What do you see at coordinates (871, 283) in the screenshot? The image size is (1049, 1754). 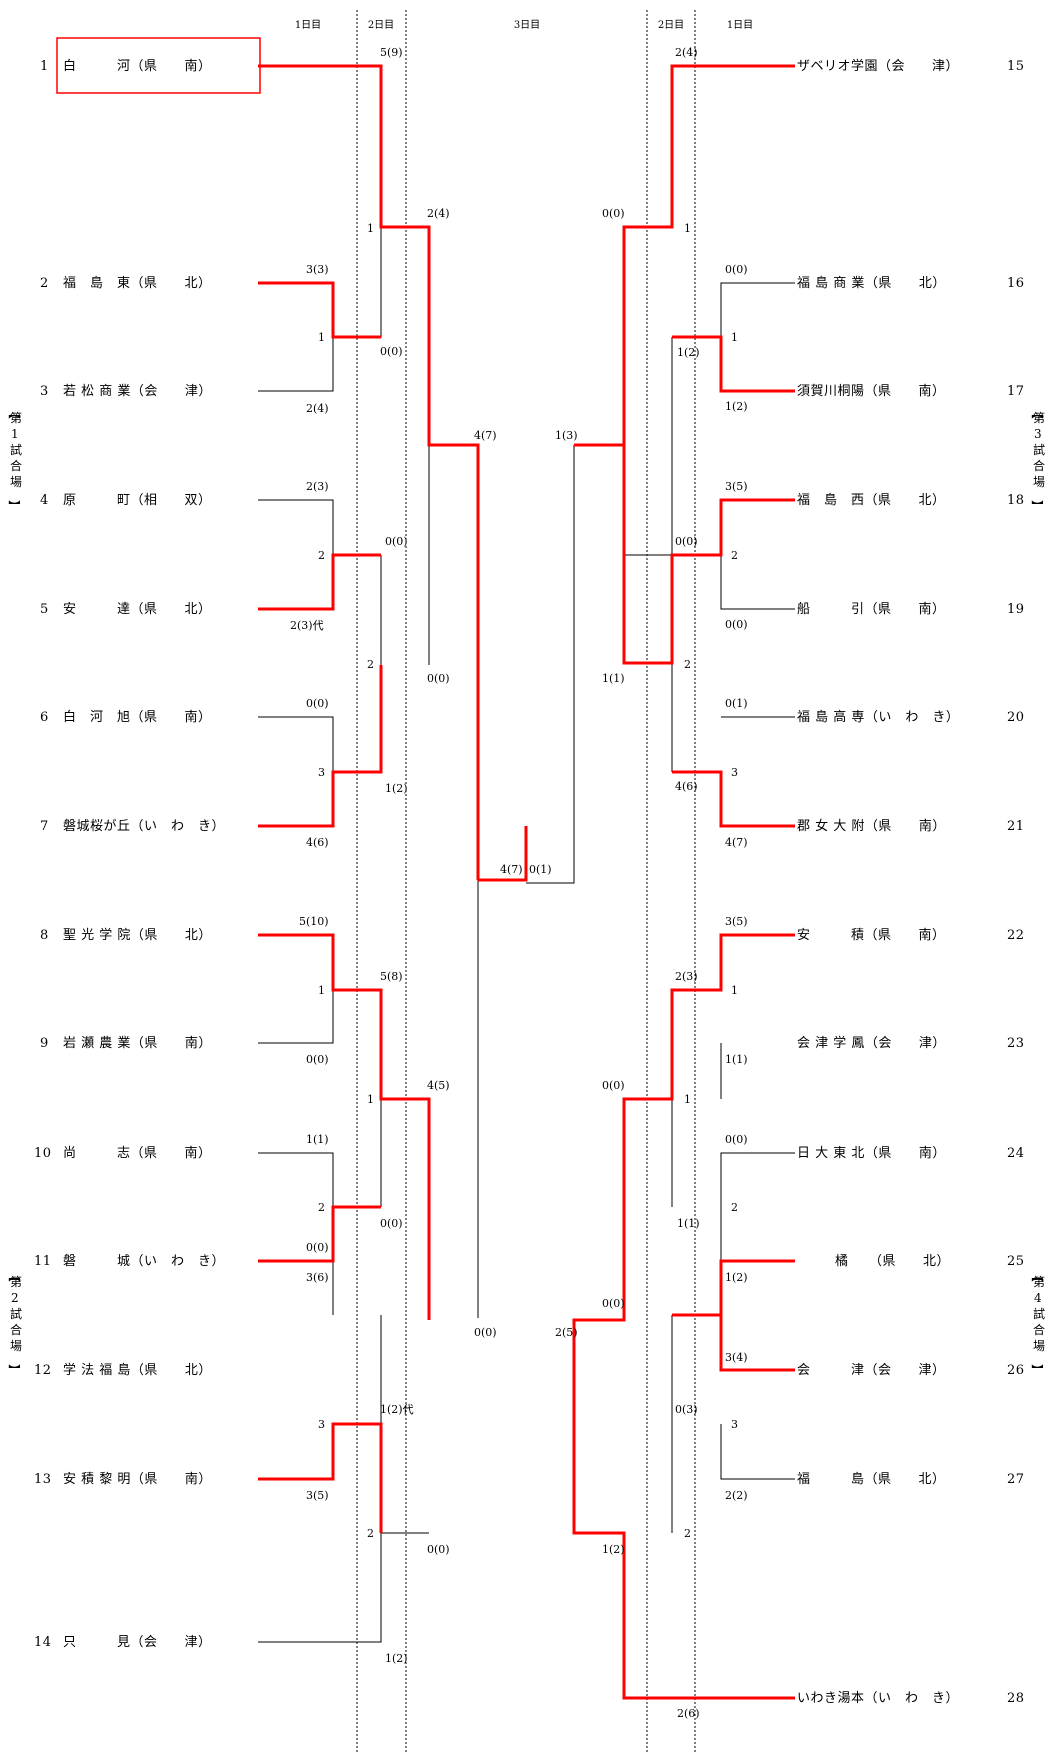 I see `team-name: 福 島 商 業（県 北）` at bounding box center [871, 283].